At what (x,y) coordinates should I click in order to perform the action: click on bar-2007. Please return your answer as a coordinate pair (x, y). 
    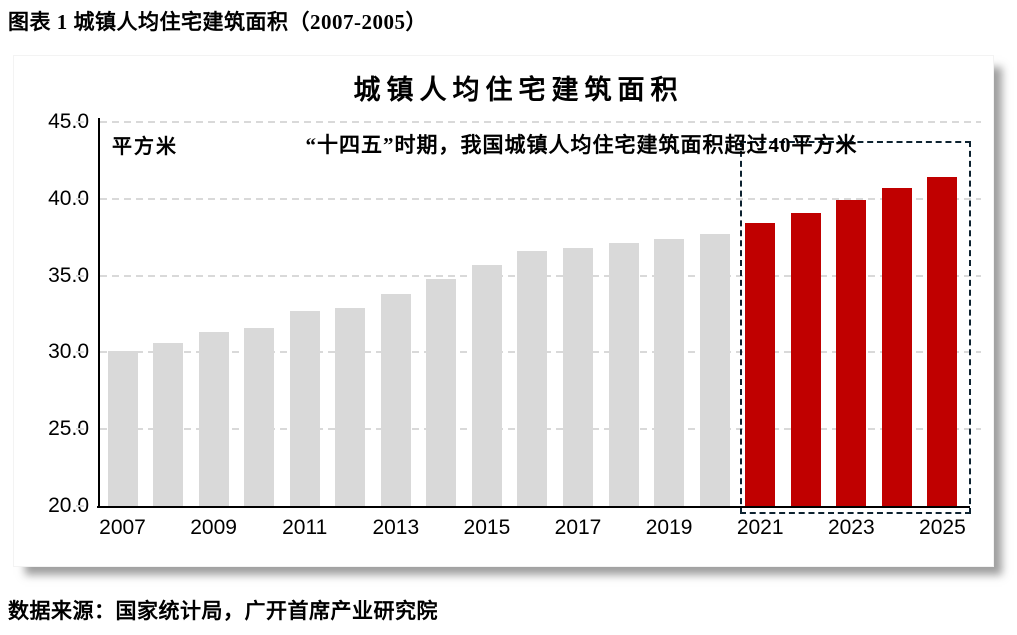
    Looking at the image, I should click on (122, 428).